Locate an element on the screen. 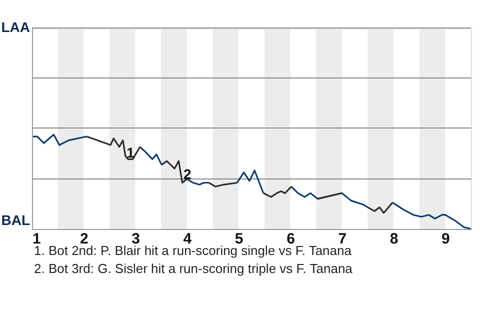 This screenshot has height=320, width=480. text: BAL is located at coordinates (15, 220).